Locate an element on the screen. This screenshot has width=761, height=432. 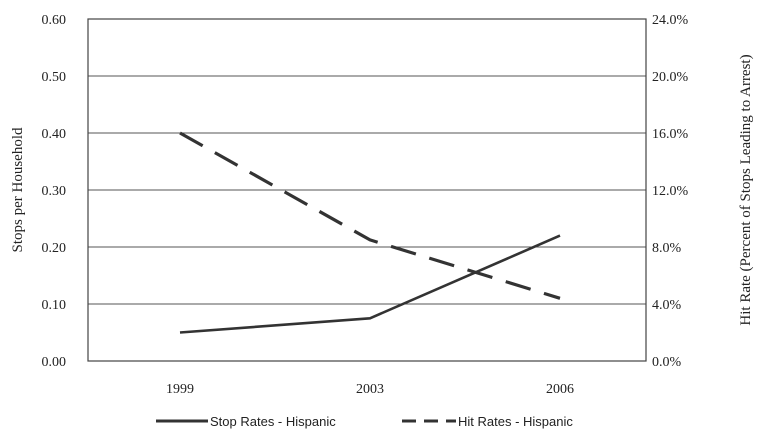
right-tick-label: 20.0% is located at coordinates (670, 77).